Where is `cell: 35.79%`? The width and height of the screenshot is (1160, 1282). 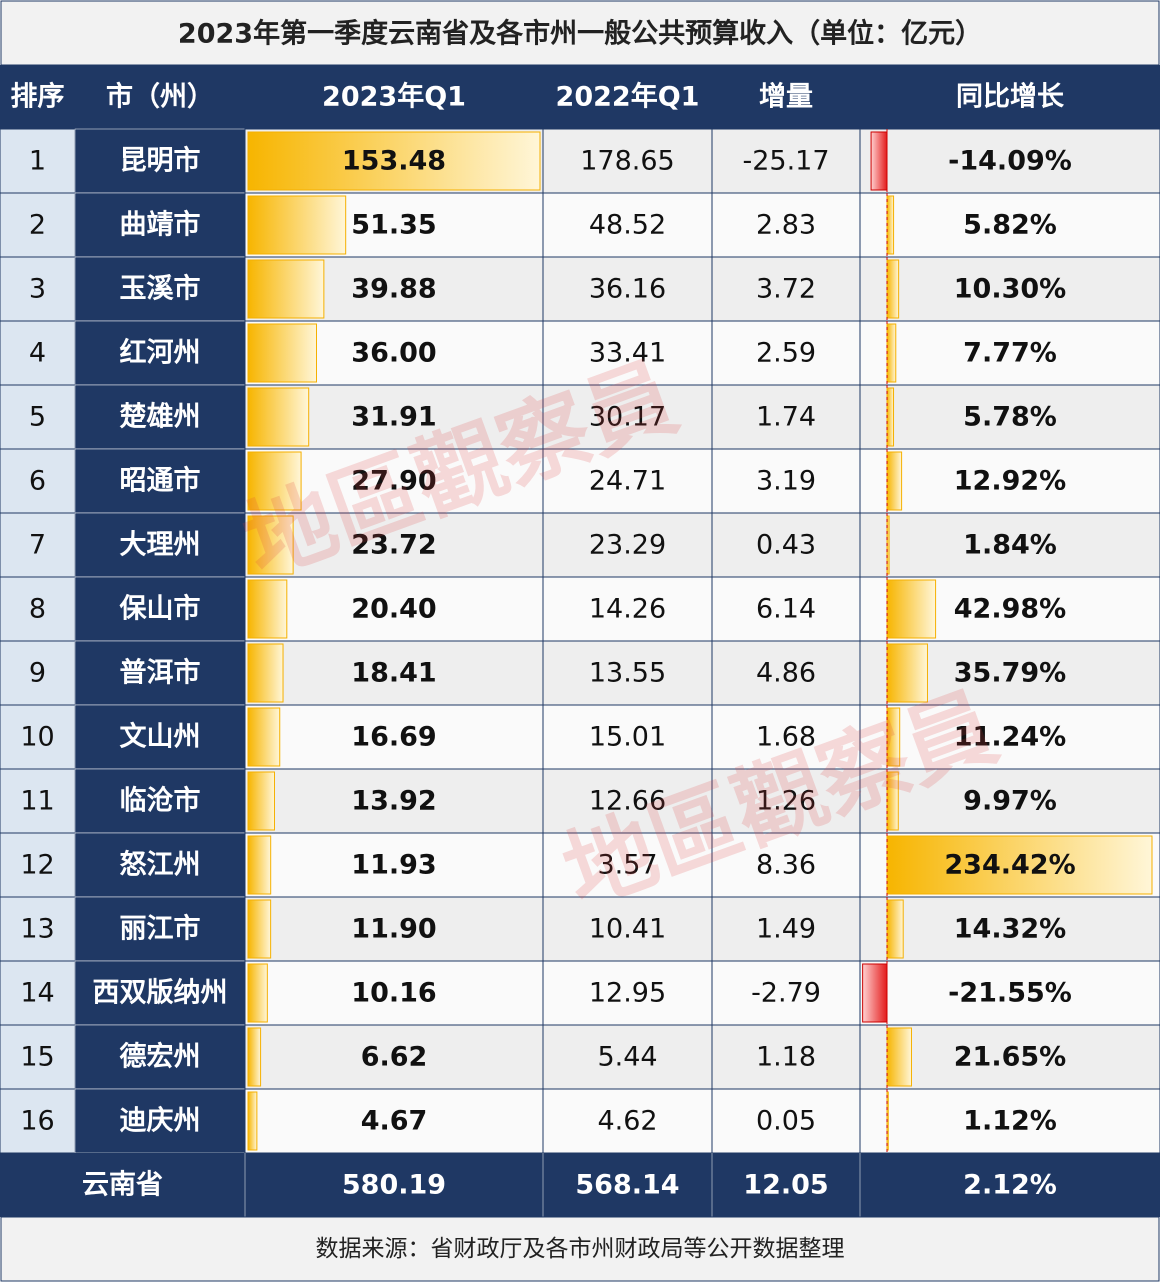
cell: 35.79% is located at coordinates (1010, 673).